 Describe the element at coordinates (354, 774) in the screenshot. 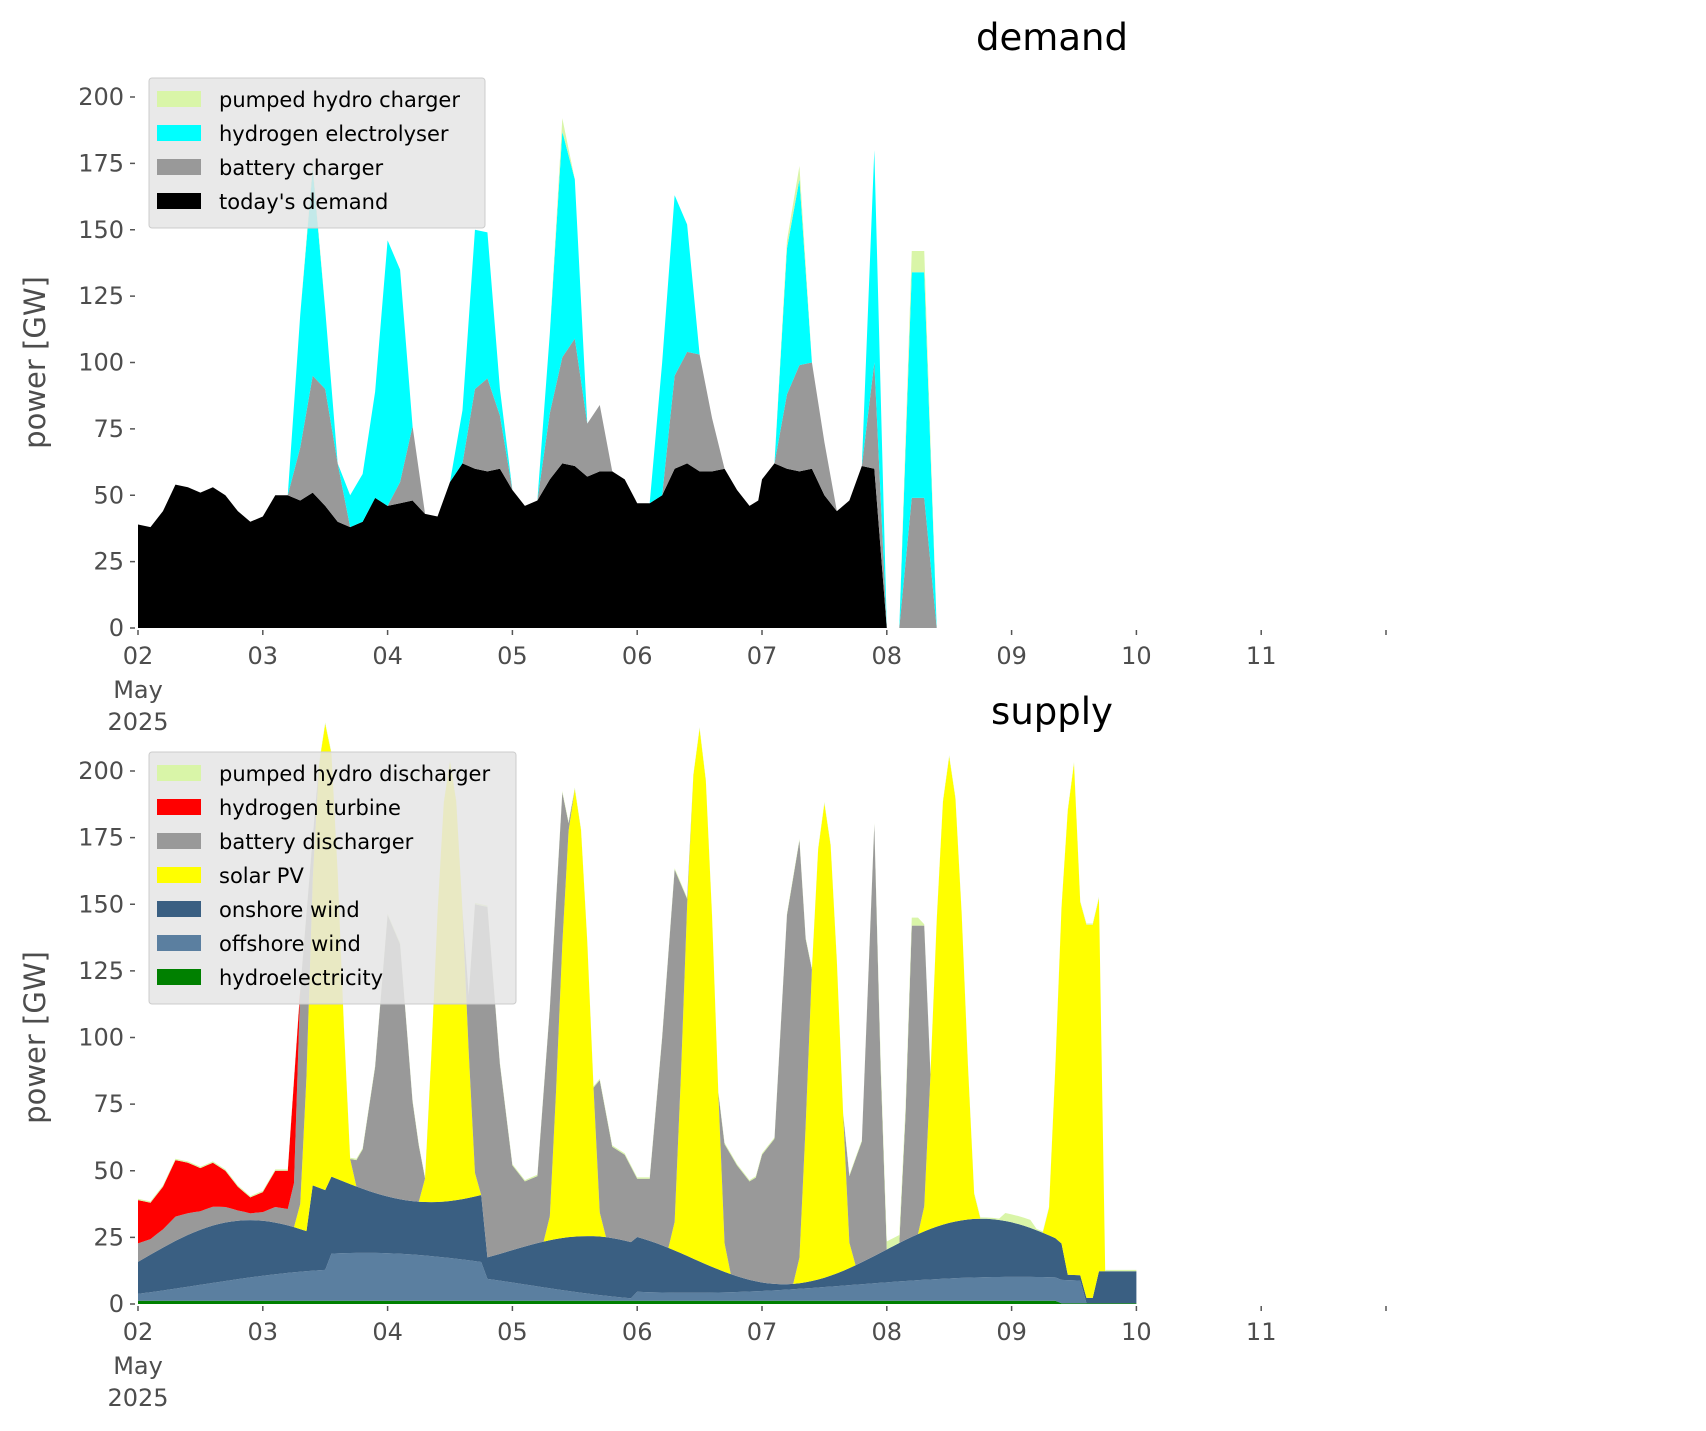

I see `legend-label: pumped hydro discharger` at that location.